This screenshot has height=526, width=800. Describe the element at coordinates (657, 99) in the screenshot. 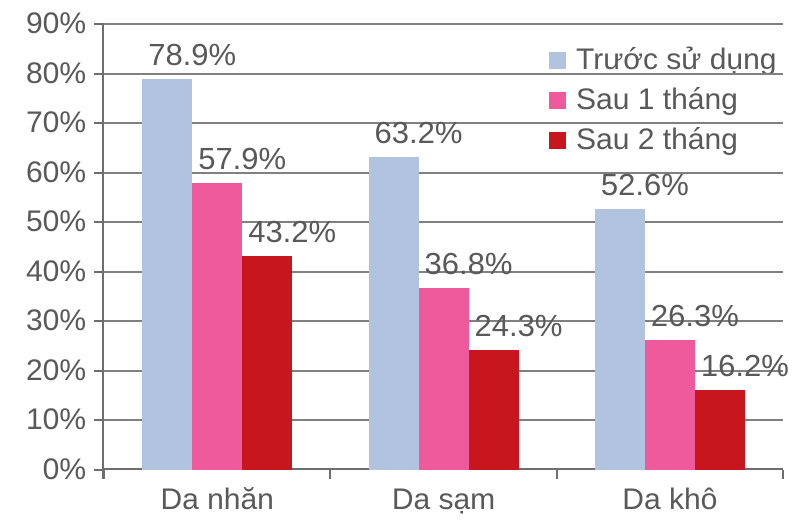

I see `legend-label: Sau 1 tháng` at that location.